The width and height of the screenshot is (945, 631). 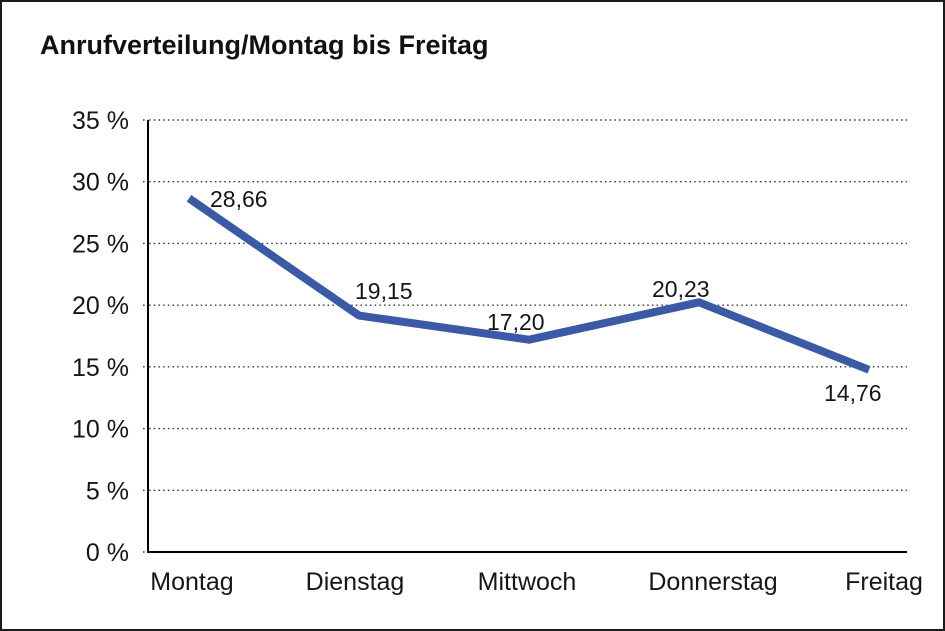 I want to click on y-axis-tick-label: 35 %, so click(x=100, y=121).